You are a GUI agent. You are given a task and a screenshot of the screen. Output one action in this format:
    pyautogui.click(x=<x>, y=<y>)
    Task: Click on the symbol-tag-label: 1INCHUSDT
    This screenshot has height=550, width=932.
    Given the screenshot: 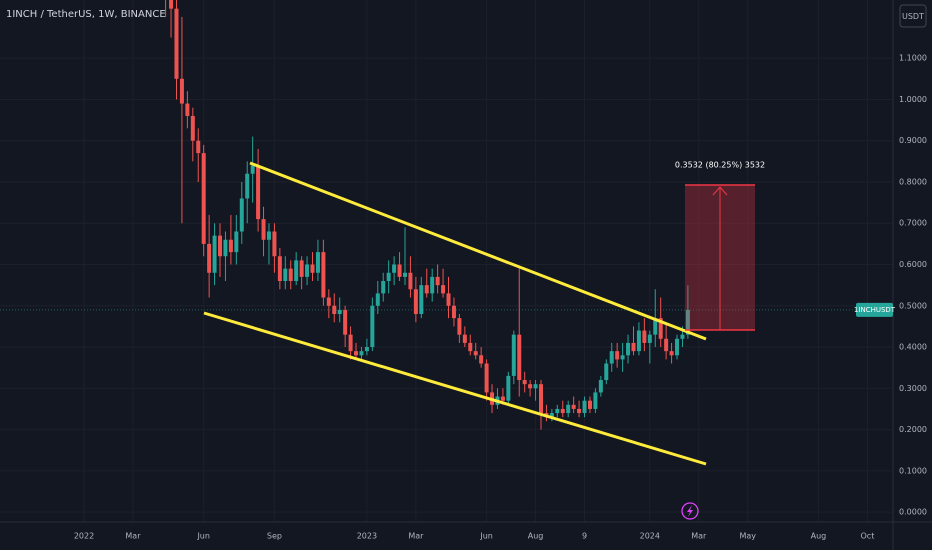 What is the action you would take?
    pyautogui.click(x=875, y=310)
    